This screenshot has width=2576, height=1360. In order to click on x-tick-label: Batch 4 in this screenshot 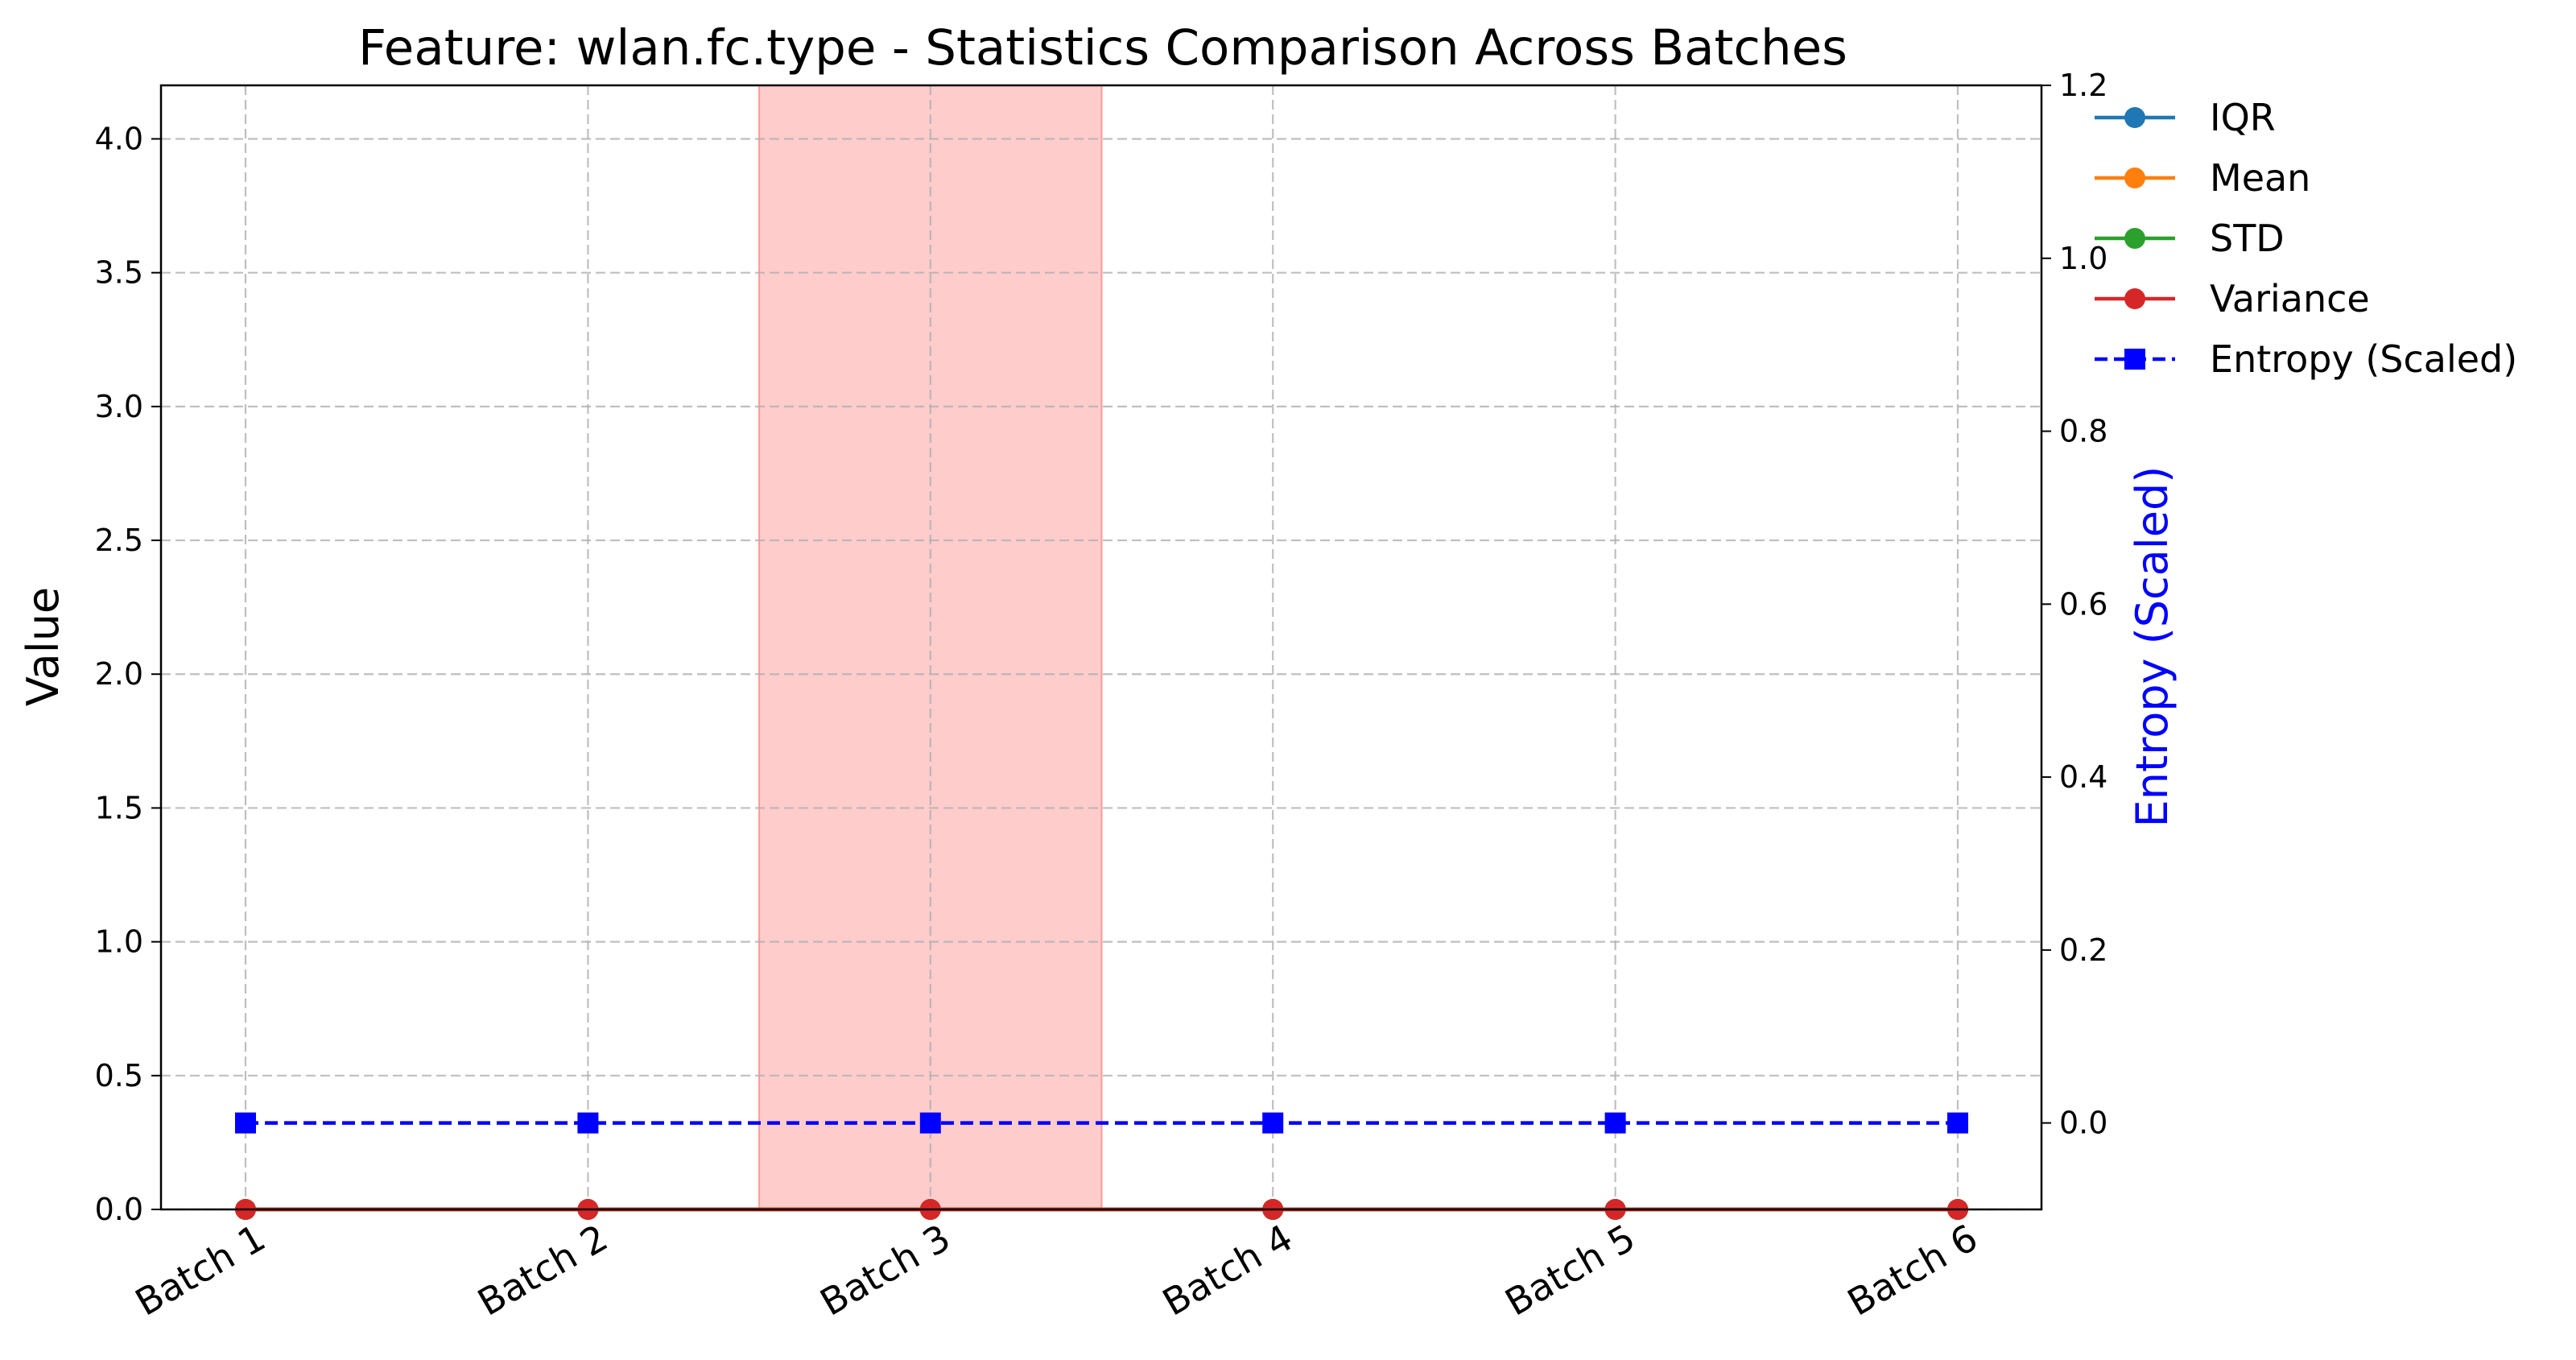, I will do `click(1227, 1270)`.